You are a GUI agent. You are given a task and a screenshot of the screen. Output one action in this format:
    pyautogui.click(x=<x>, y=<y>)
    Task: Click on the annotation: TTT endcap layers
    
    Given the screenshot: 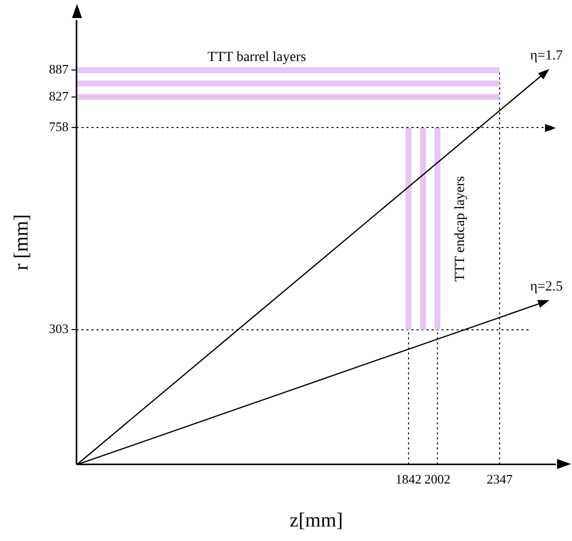 What is the action you would take?
    pyautogui.click(x=460, y=229)
    